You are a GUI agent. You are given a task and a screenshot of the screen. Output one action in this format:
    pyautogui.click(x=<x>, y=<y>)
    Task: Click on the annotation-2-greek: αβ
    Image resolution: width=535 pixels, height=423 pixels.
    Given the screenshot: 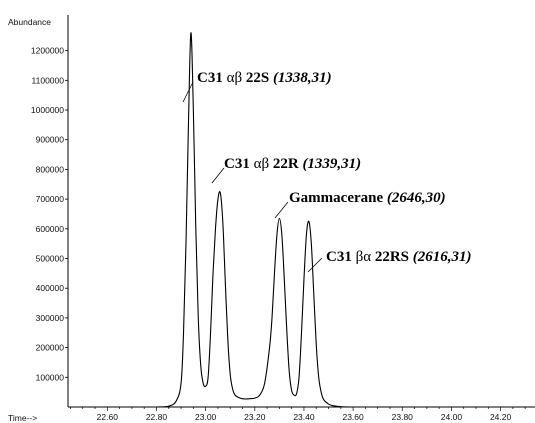 What is the action you would take?
    pyautogui.click(x=262, y=164)
    